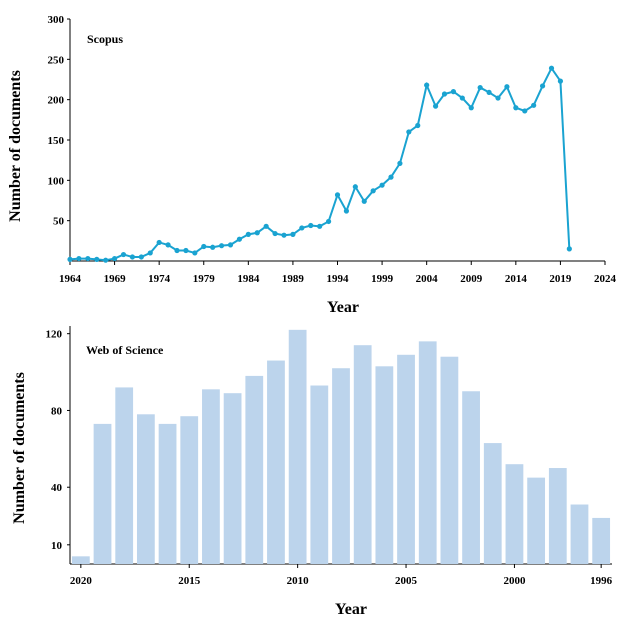 The height and width of the screenshot is (632, 637). What do you see at coordinates (105, 39) in the screenshot?
I see `scopus-label: Scopus` at bounding box center [105, 39].